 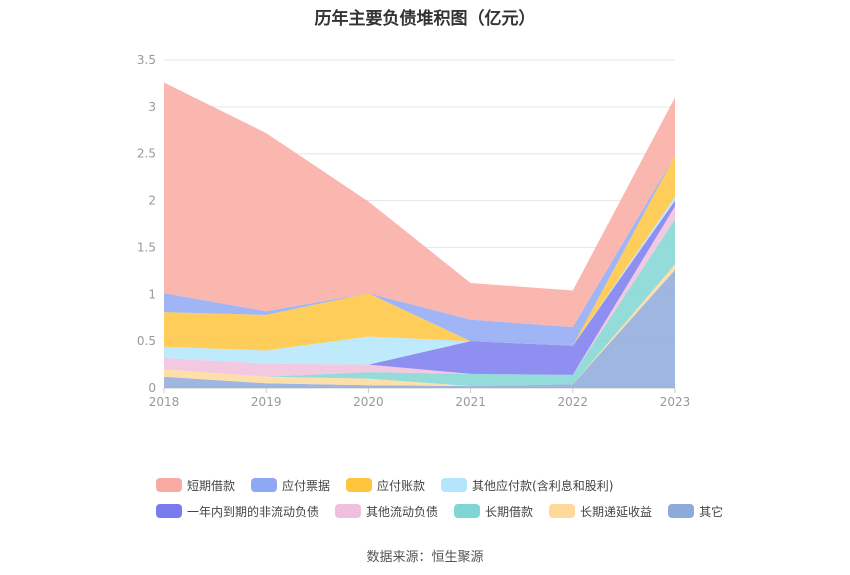 I want to click on legend-item: 长期借款, so click(x=493, y=511).